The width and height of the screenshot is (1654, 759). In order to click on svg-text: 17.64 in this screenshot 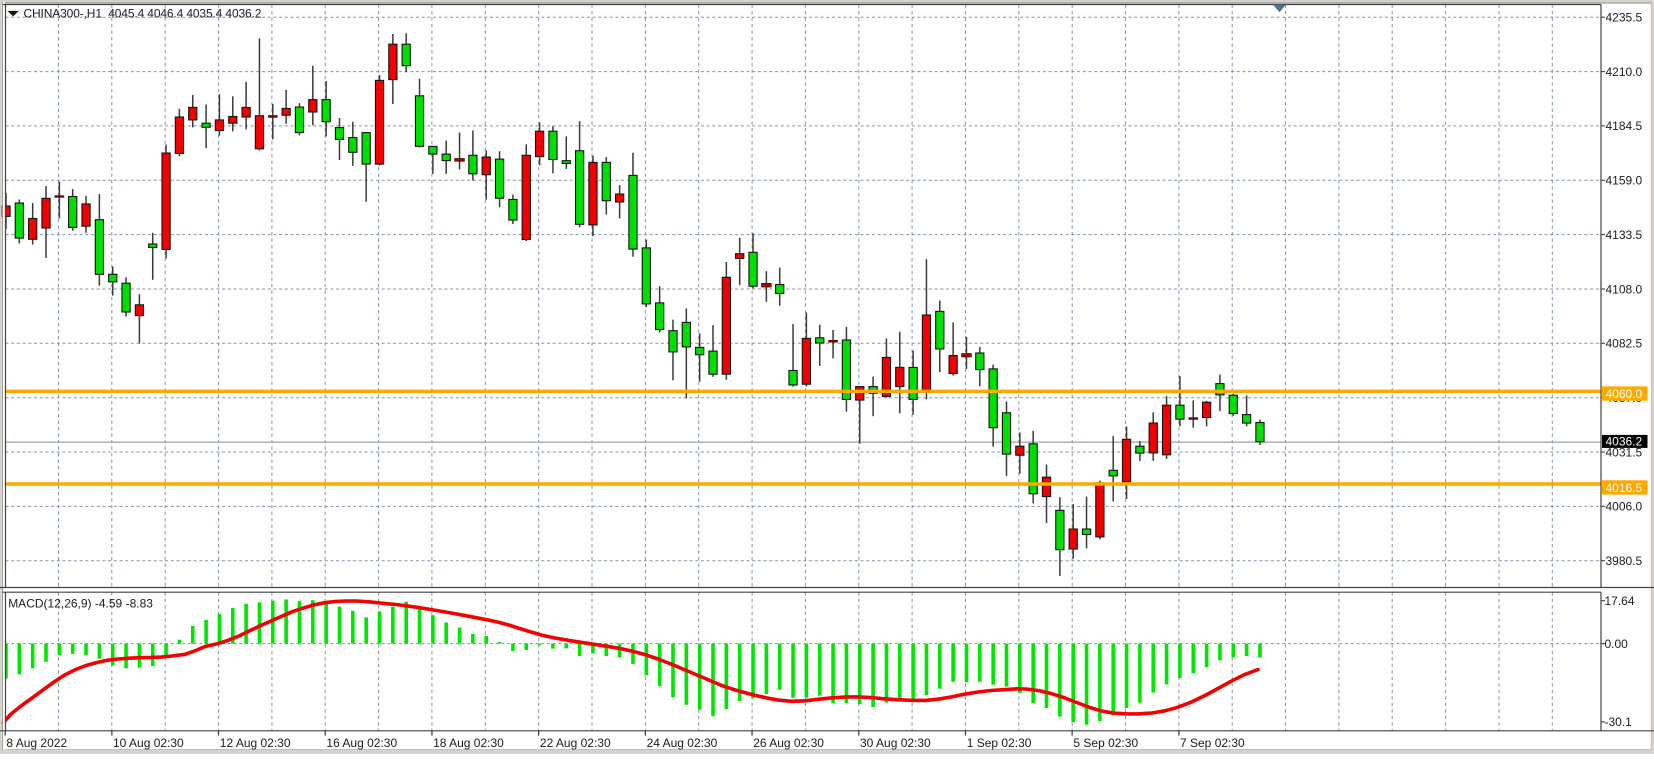, I will do `click(1620, 601)`.